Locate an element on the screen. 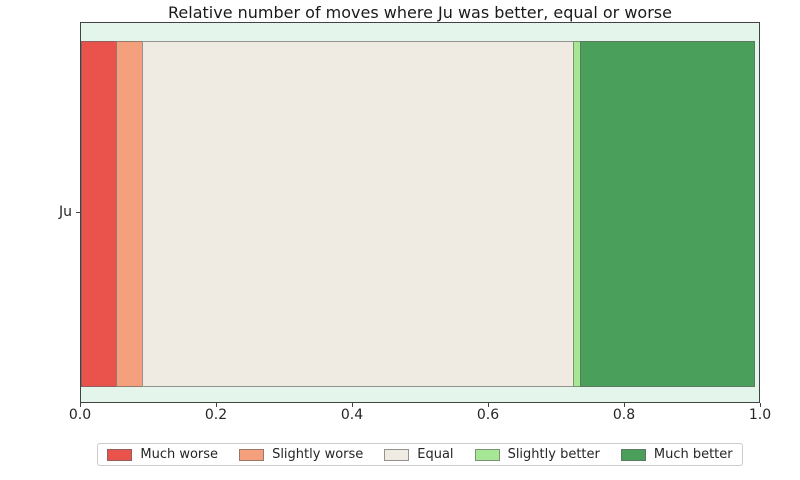  legend-item-much-better: Much better is located at coordinates (676, 454).